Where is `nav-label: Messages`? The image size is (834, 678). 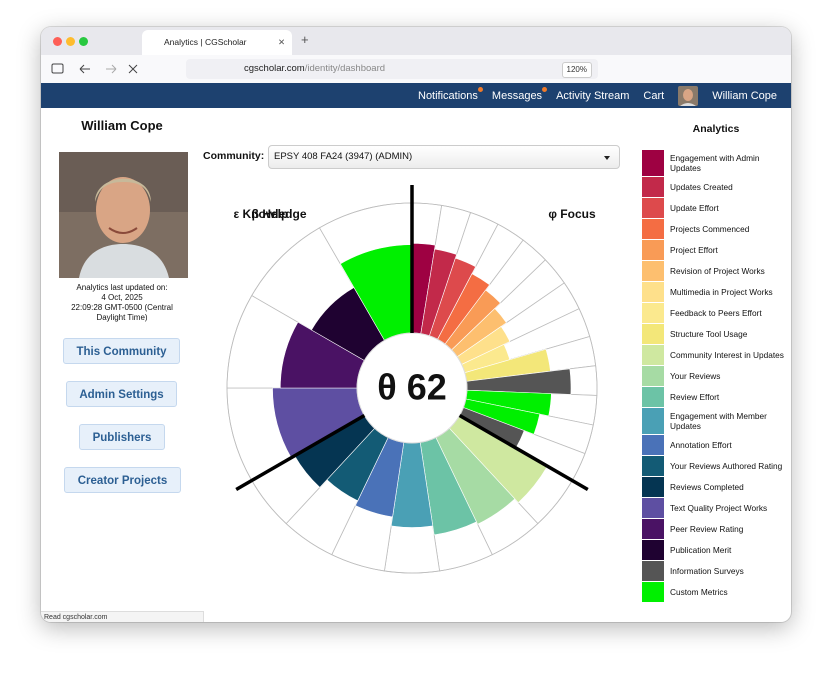
nav-label: Messages is located at coordinates (517, 95).